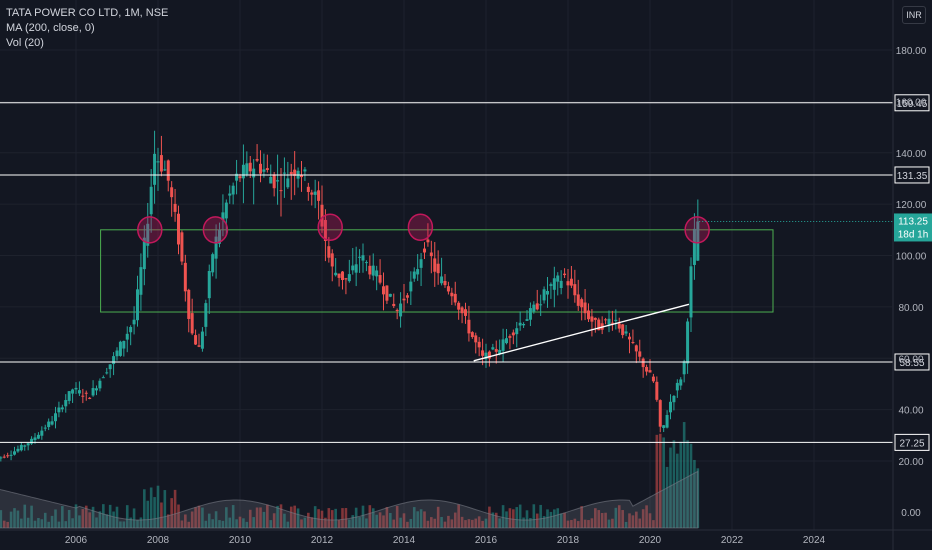 The width and height of the screenshot is (932, 550). I want to click on price-tag, so click(913, 227).